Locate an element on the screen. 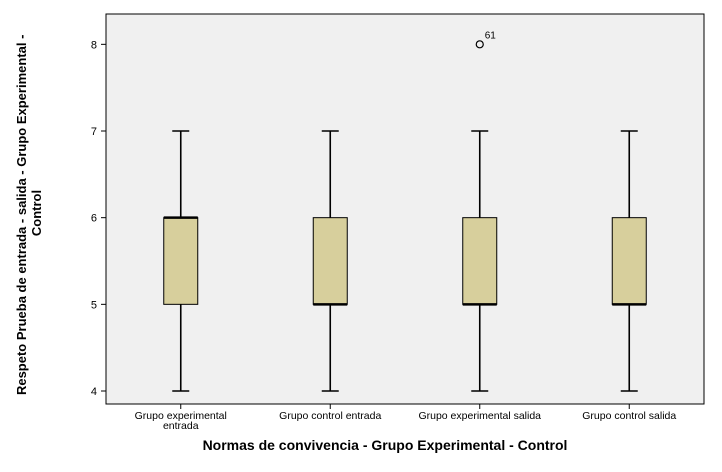 Image resolution: width=722 pixels, height=472 pixels. outlier-label: 61 is located at coordinates (491, 35).